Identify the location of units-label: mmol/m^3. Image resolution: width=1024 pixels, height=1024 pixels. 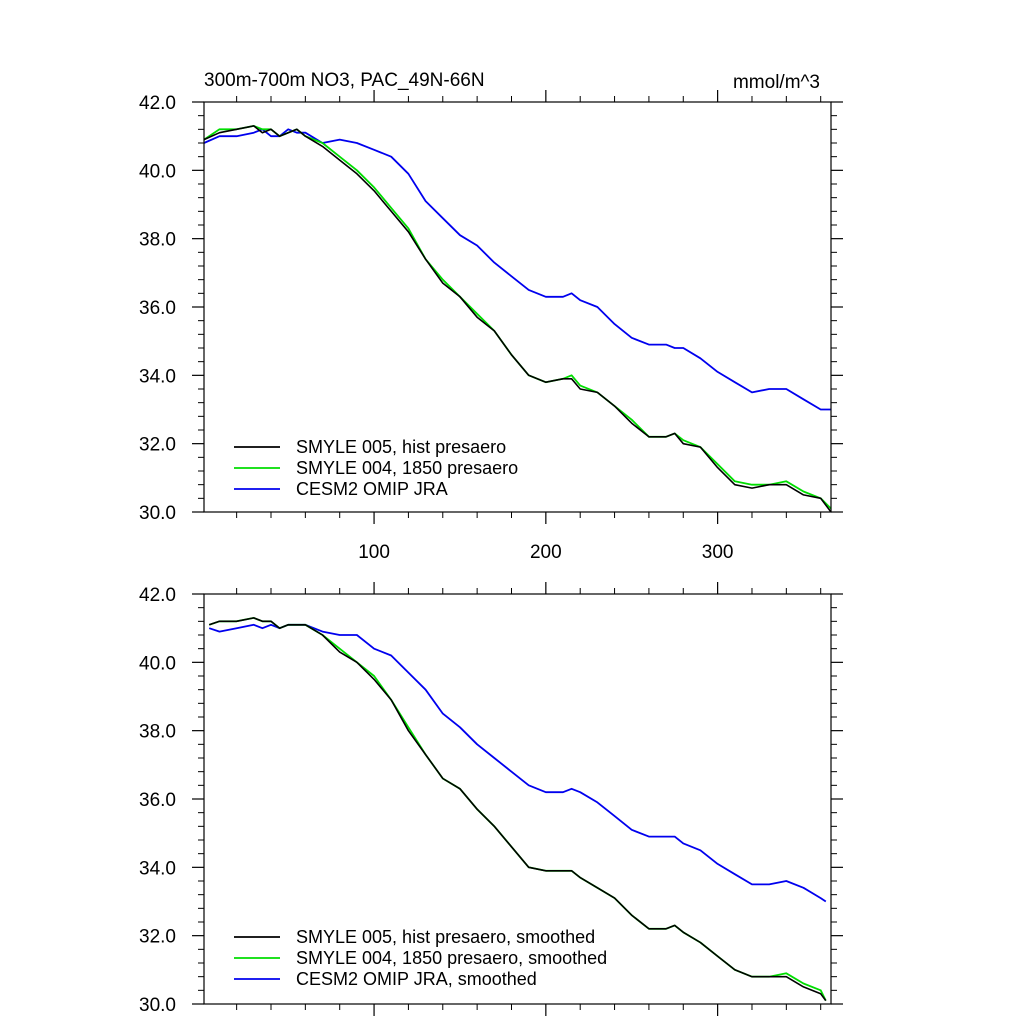
(776, 82).